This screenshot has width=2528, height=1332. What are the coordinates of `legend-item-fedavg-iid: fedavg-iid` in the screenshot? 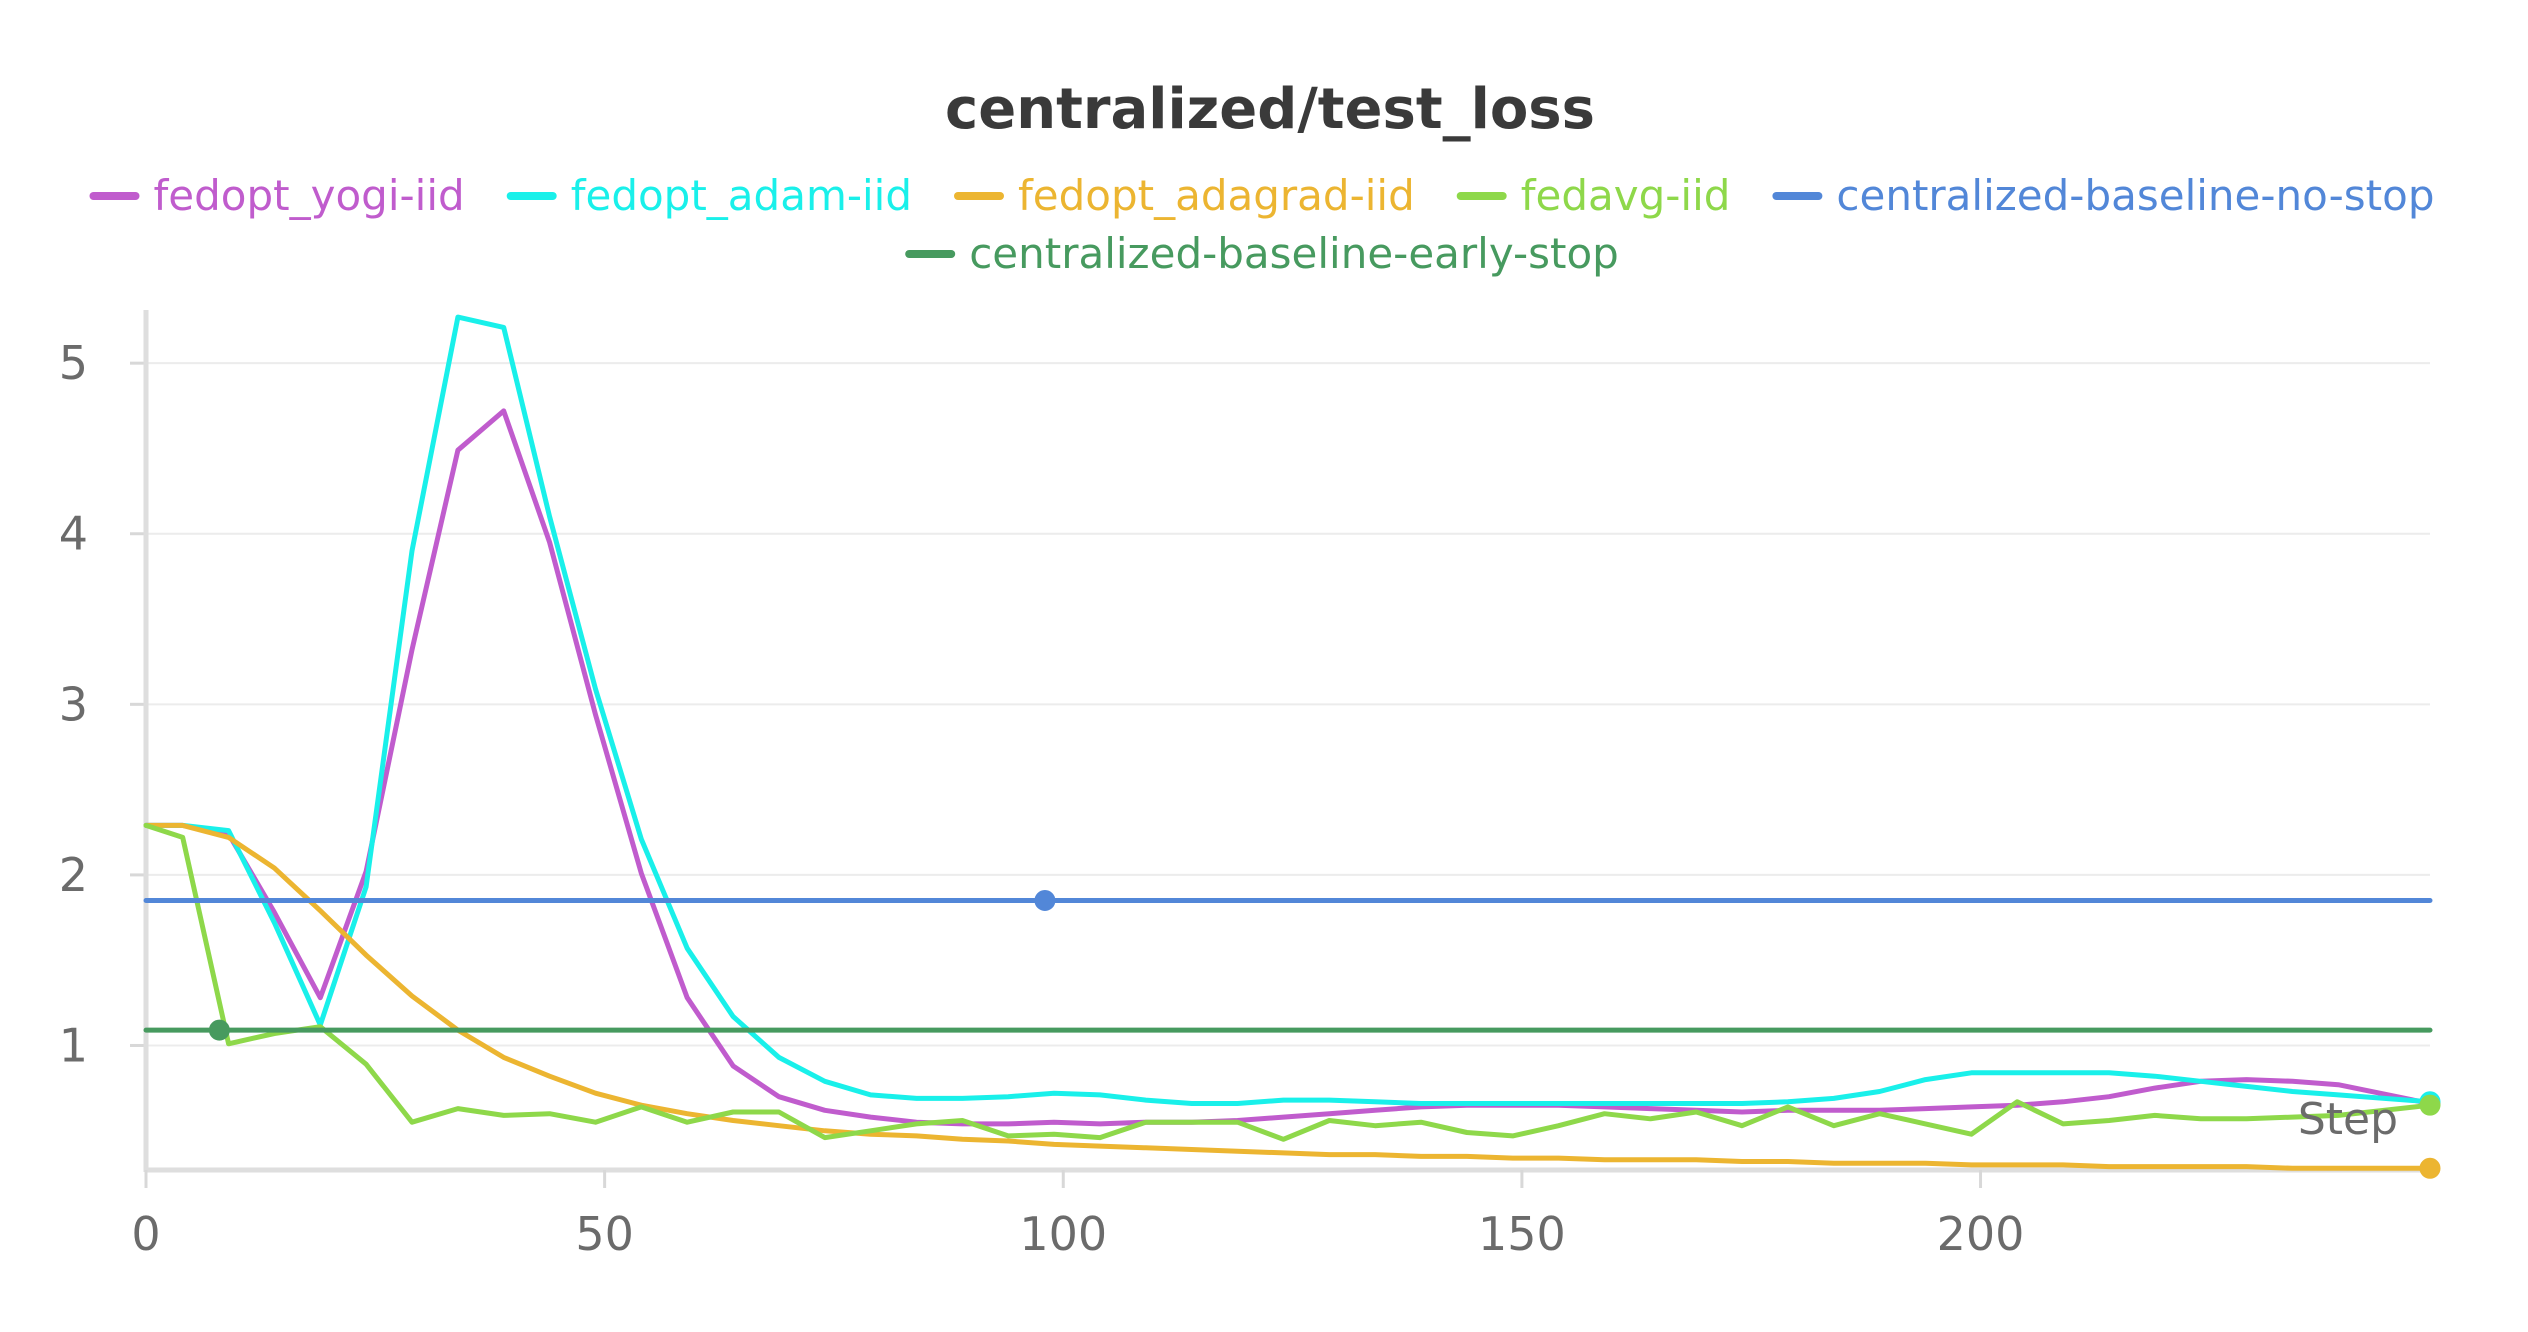 It's located at (1593, 195).